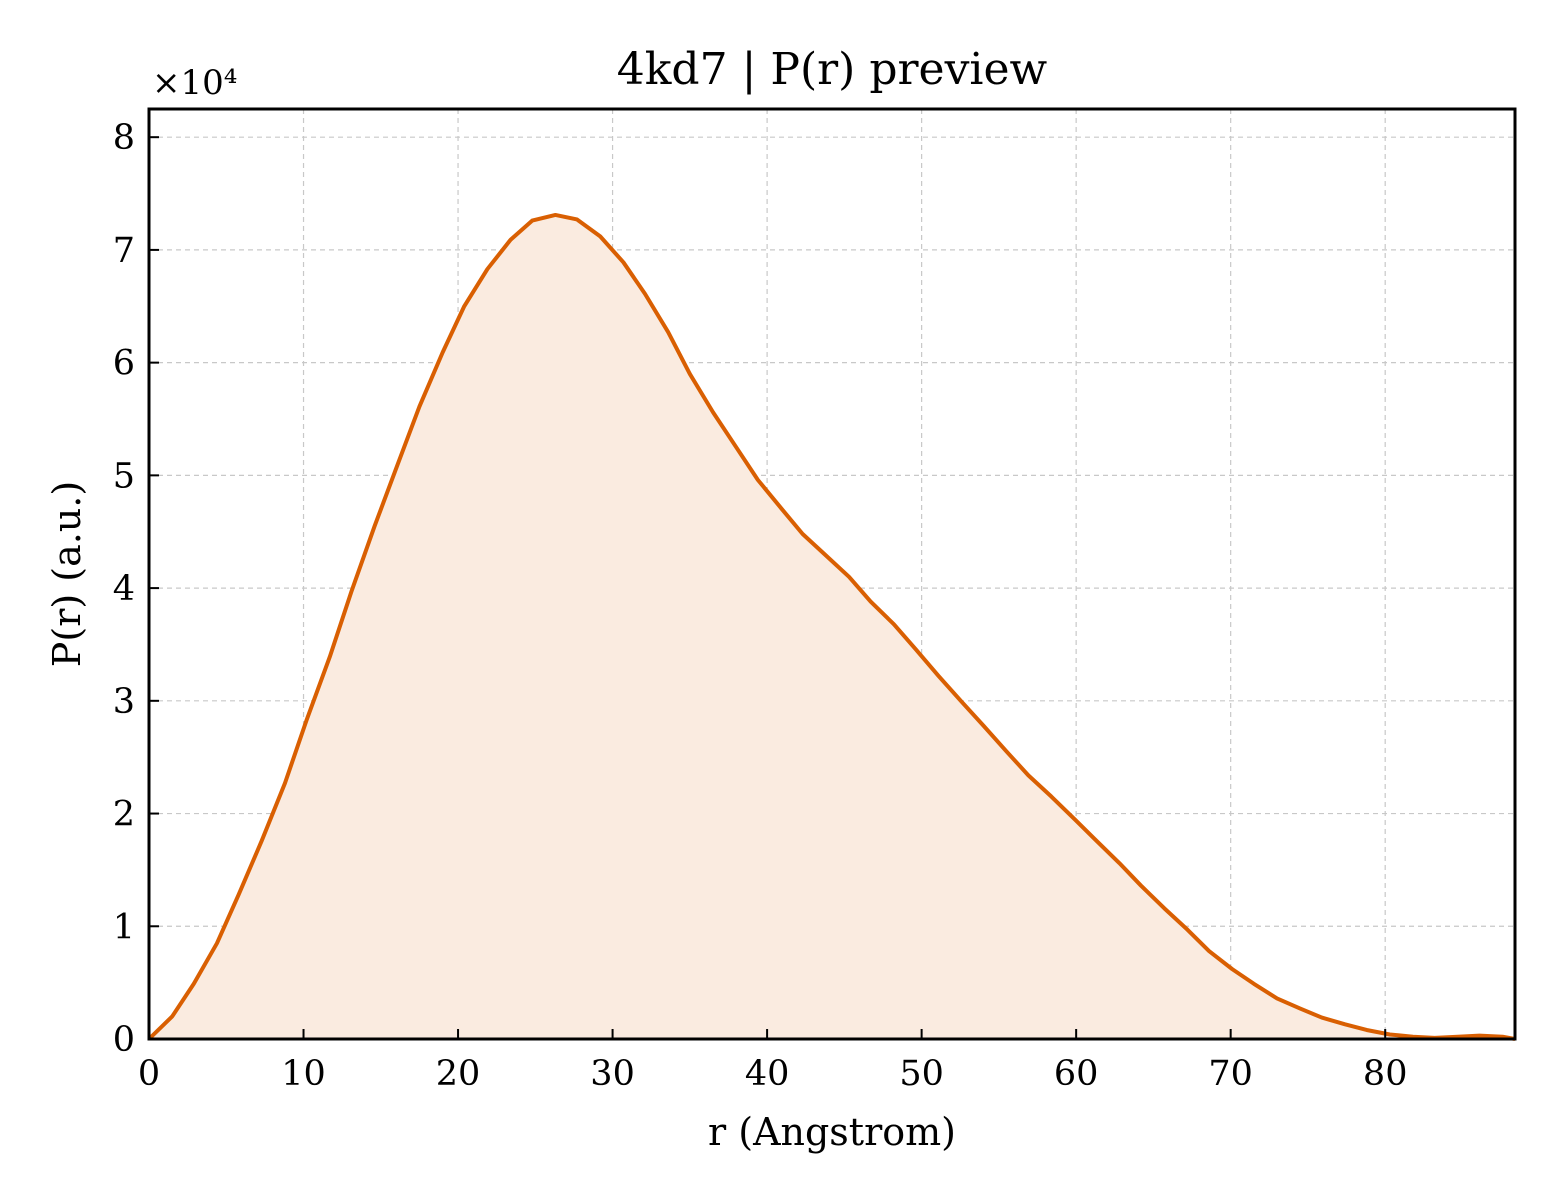  What do you see at coordinates (1230, 1074) in the screenshot?
I see `x-tick-label: 70` at bounding box center [1230, 1074].